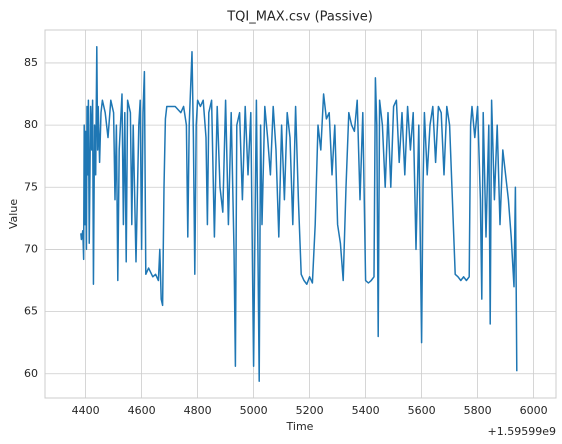 The width and height of the screenshot is (562, 444). Describe the element at coordinates (31, 311) in the screenshot. I see `y-tick-label: 65` at that location.